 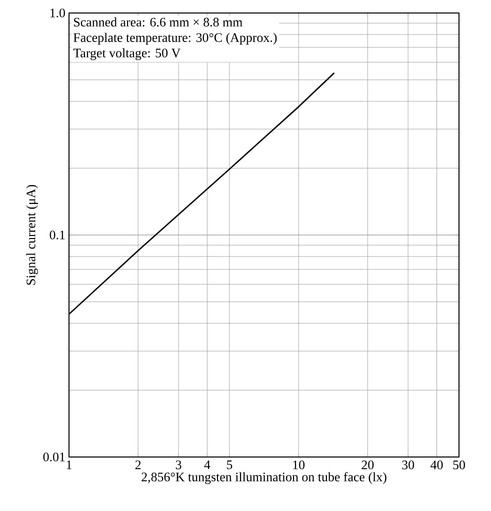 I want to click on x-tick-label: 30, so click(x=408, y=465).